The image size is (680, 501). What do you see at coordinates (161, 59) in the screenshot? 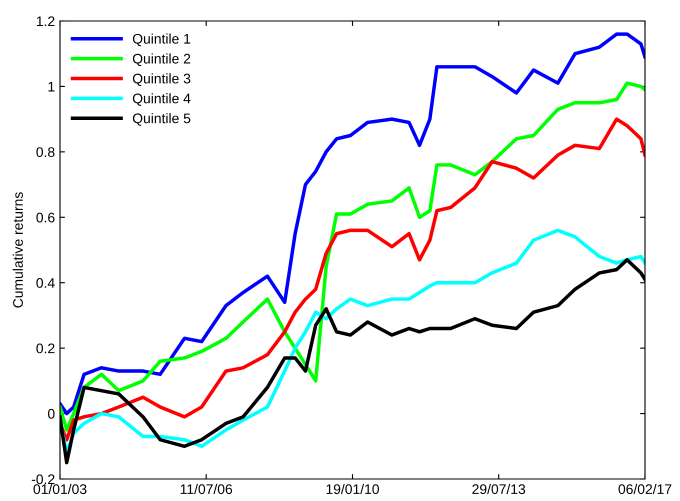
I see `legend-label: Quintile 2` at bounding box center [161, 59].